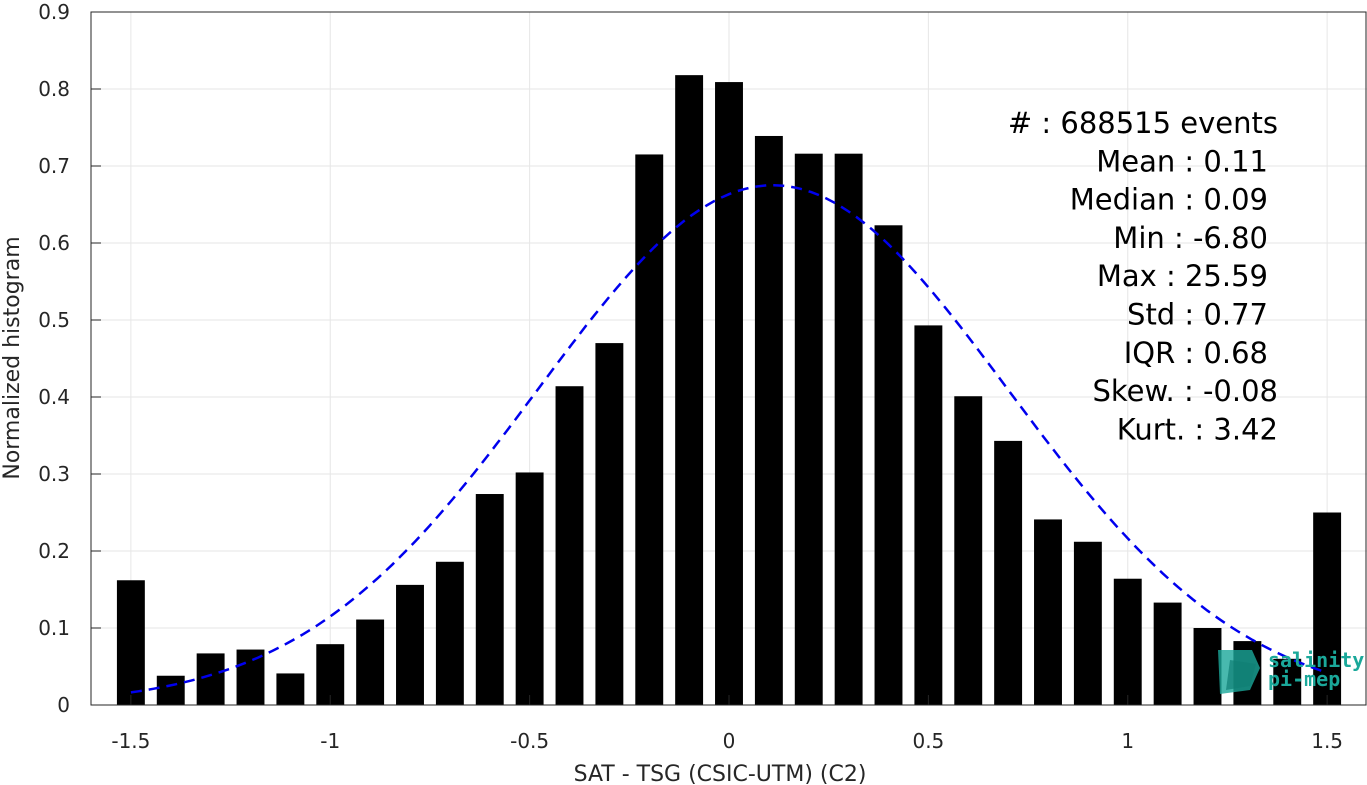 This screenshot has width=1367, height=785. I want to click on y-tick-label: 0.4, so click(54, 397).